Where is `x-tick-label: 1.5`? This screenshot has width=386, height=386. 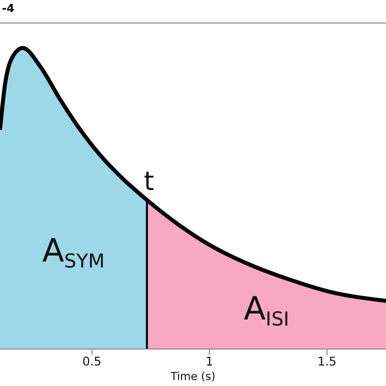 x-tick-label: 1.5 is located at coordinates (327, 361).